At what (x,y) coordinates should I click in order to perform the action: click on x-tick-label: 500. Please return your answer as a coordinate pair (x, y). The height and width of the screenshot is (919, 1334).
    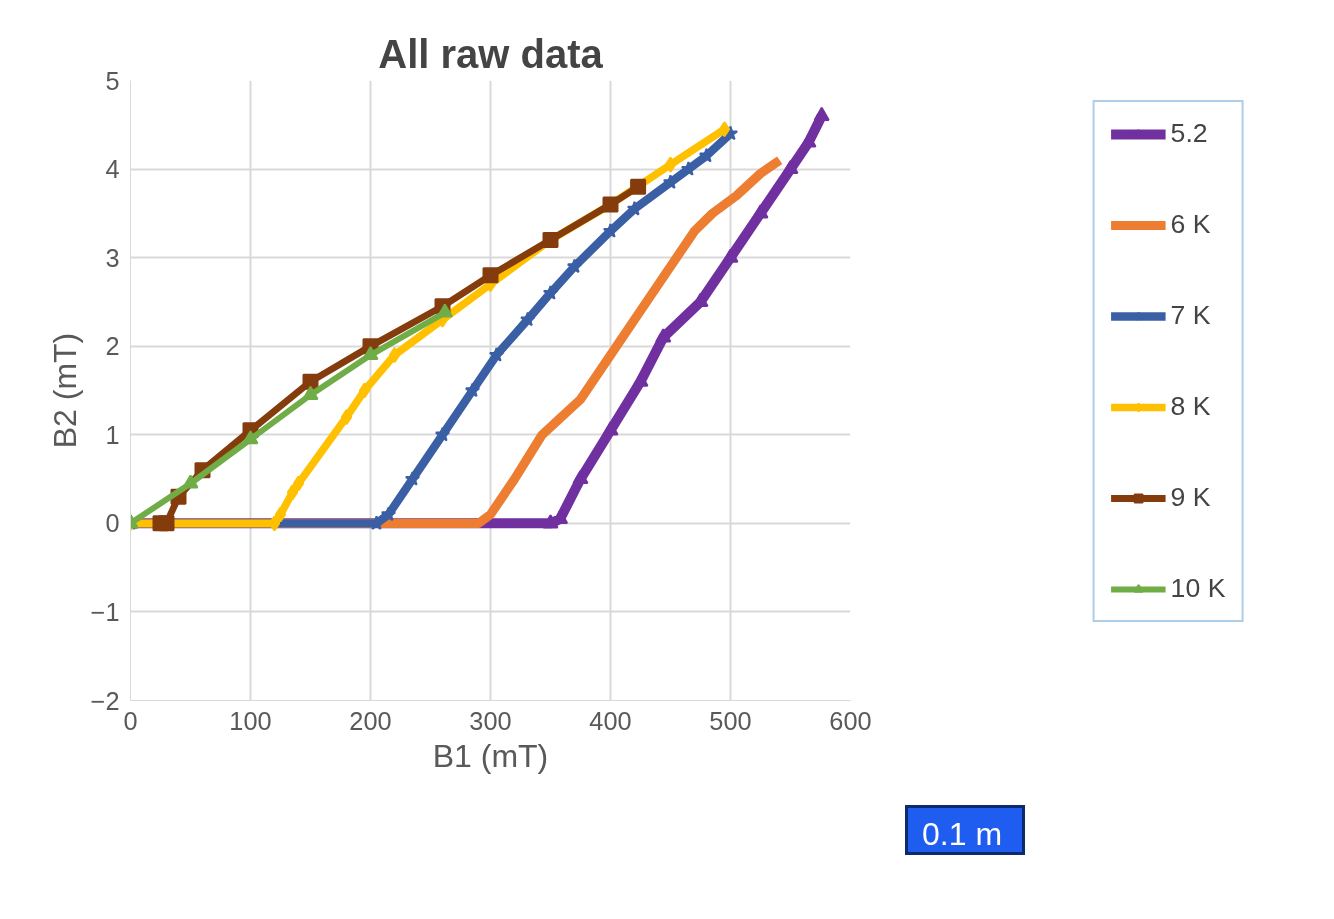
    Looking at the image, I should click on (730, 720).